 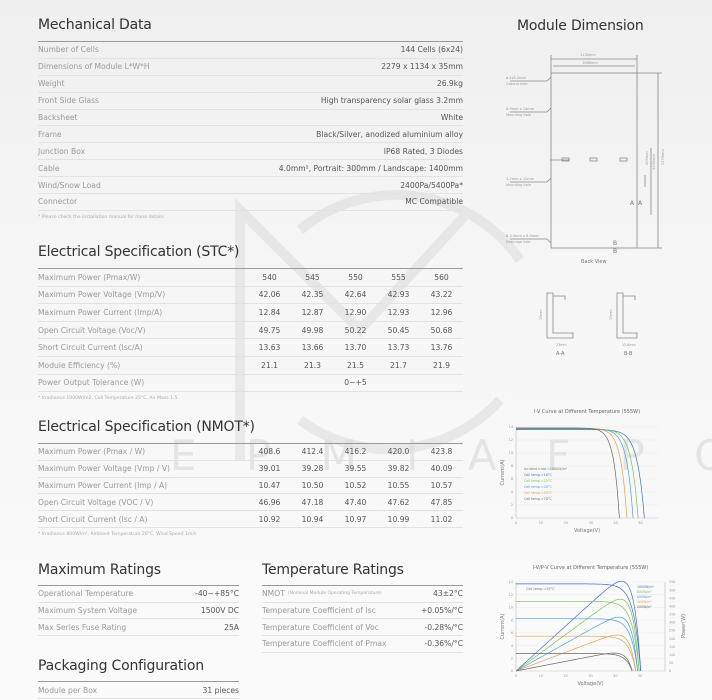 I want to click on x-axis-label: Voltage(V), so click(x=590, y=684).